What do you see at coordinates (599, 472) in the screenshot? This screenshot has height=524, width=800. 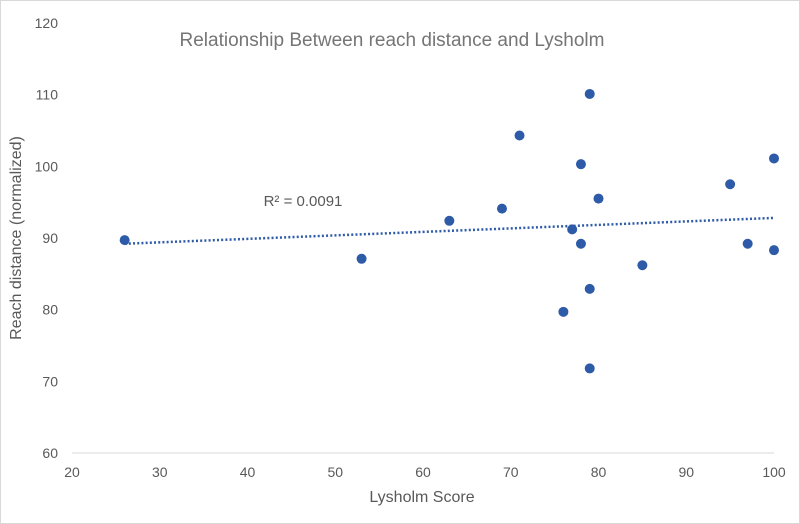 I see `x-tick-label: 80` at bounding box center [599, 472].